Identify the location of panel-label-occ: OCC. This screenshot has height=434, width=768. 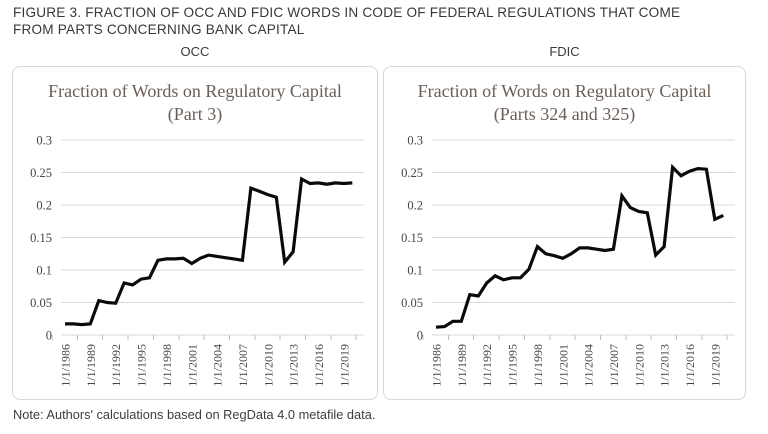
(195, 51).